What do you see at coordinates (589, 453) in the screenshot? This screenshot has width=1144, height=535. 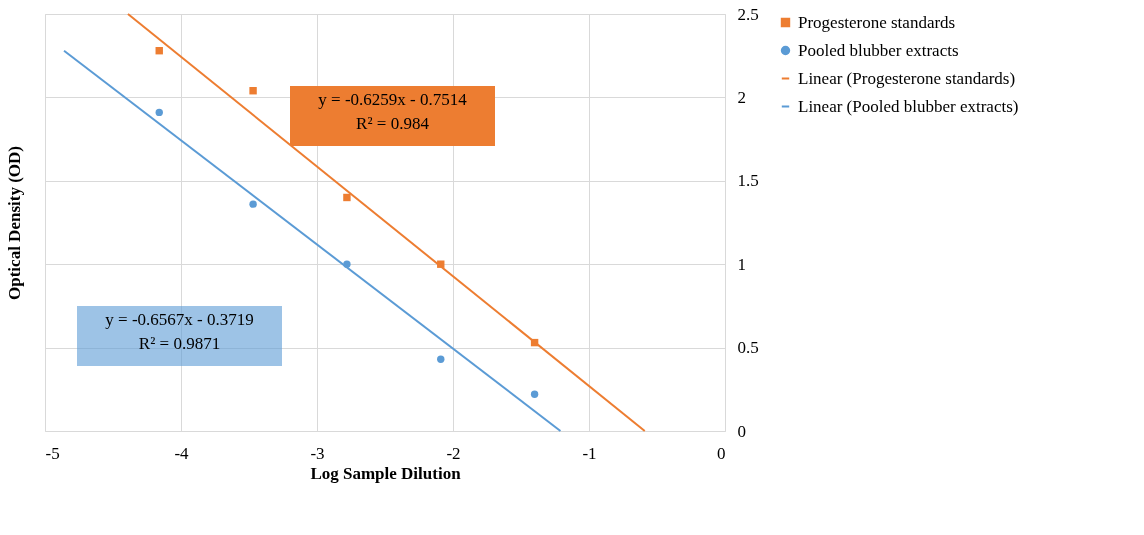 I see `x-tick-label: -1` at bounding box center [589, 453].